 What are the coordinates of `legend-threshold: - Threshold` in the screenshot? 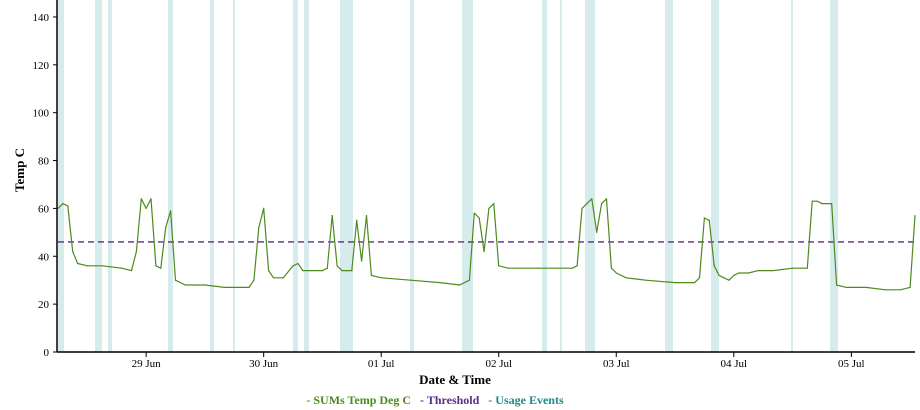 It's located at (450, 400).